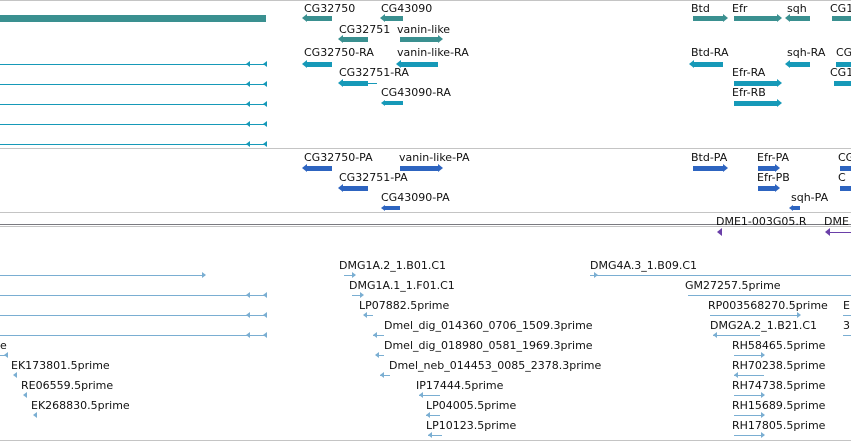  I want to click on transcript-label: CG43090-RA, so click(416, 92).